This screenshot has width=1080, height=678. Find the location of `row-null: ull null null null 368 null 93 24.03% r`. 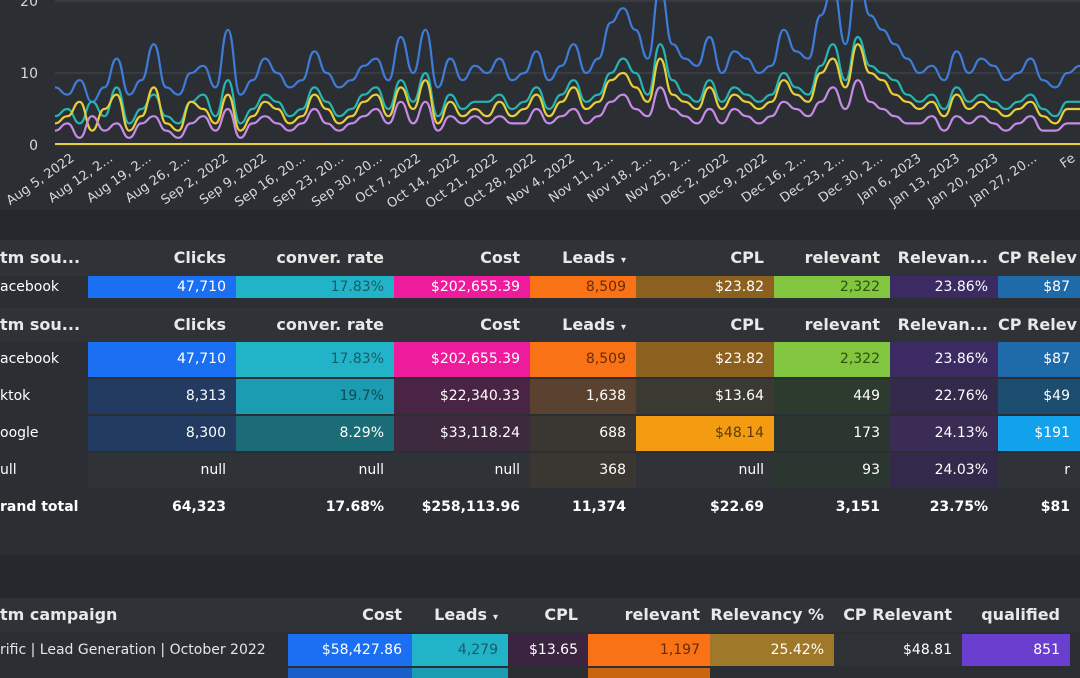

row-null: ull null null null 368 null 93 24.03% r is located at coordinates (540, 470).